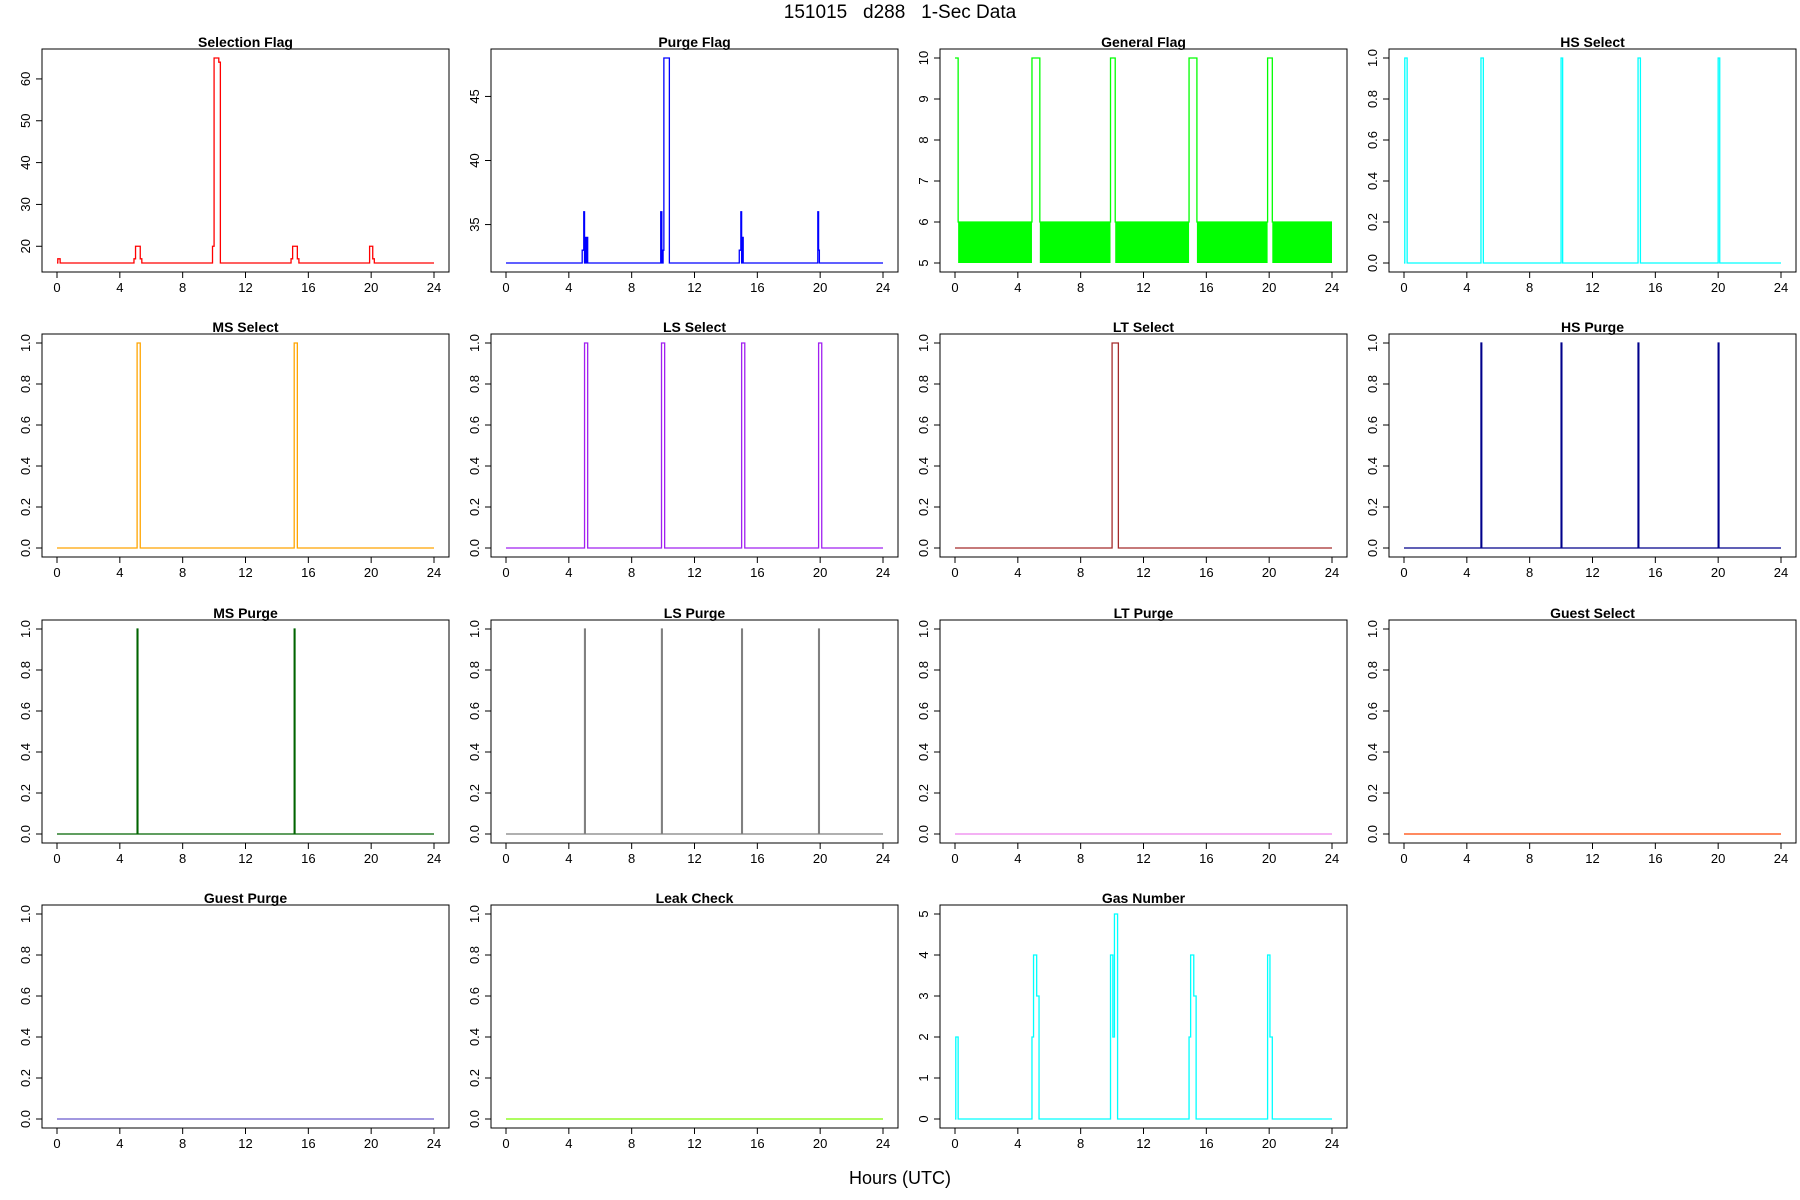  I want to click on panel-title: Leak Check, so click(695, 898).